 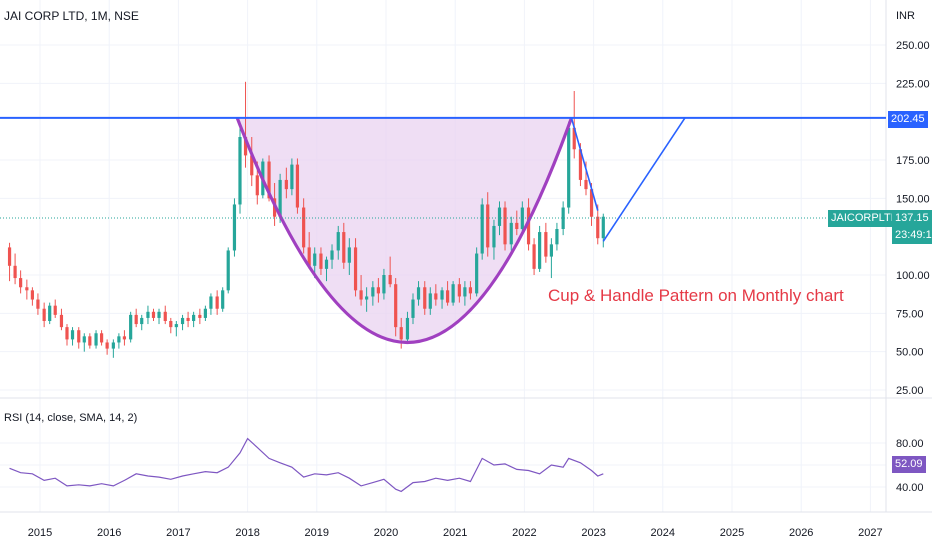 What do you see at coordinates (910, 353) in the screenshot?
I see `price-tick-label: 50.00` at bounding box center [910, 353].